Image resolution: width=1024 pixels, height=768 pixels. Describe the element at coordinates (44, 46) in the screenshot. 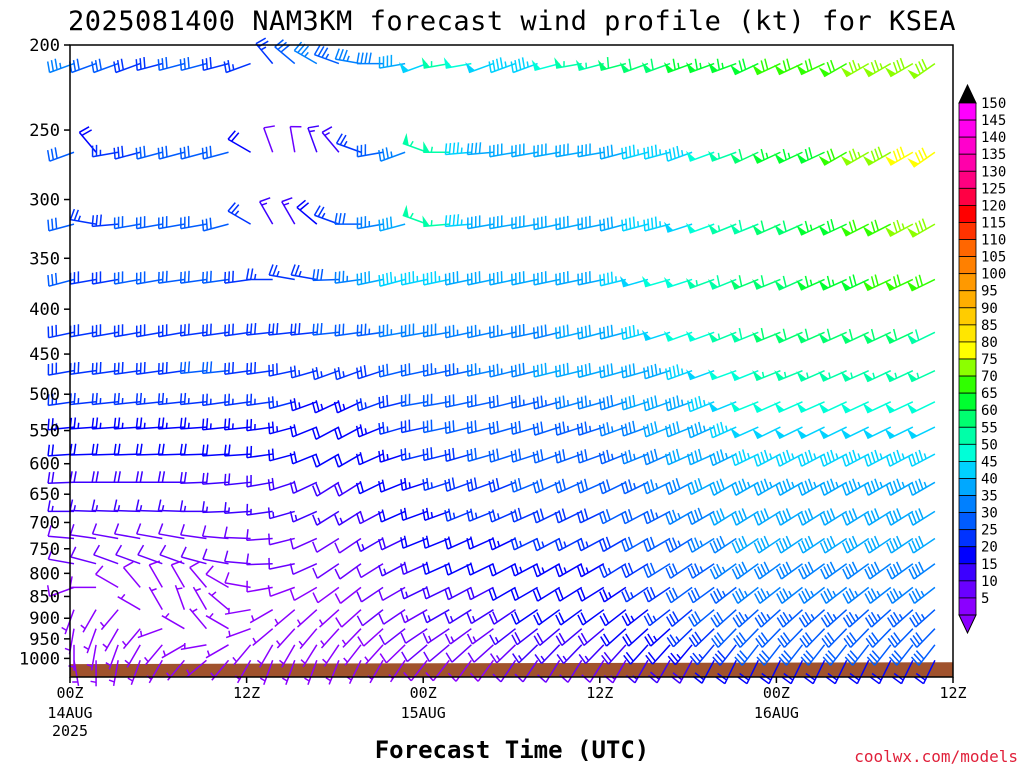

I see `y-tick-label: 200` at that location.